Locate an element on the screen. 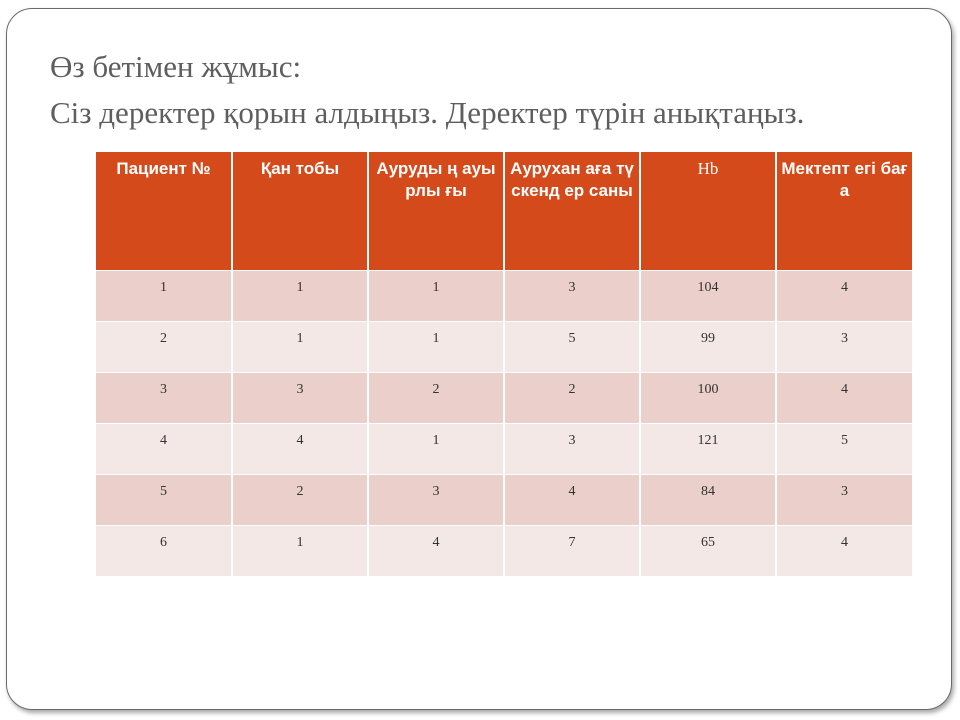 Image resolution: width=960 pixels, height=720 pixels. table-cell: 99 is located at coordinates (708, 346).